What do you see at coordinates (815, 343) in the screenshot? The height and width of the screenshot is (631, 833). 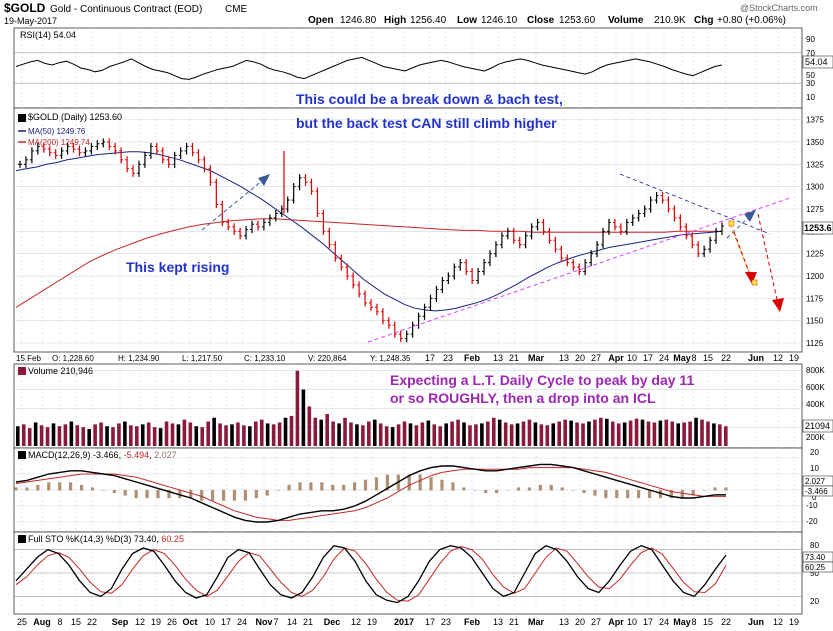 I see `price-y-tick: 1125` at bounding box center [815, 343].